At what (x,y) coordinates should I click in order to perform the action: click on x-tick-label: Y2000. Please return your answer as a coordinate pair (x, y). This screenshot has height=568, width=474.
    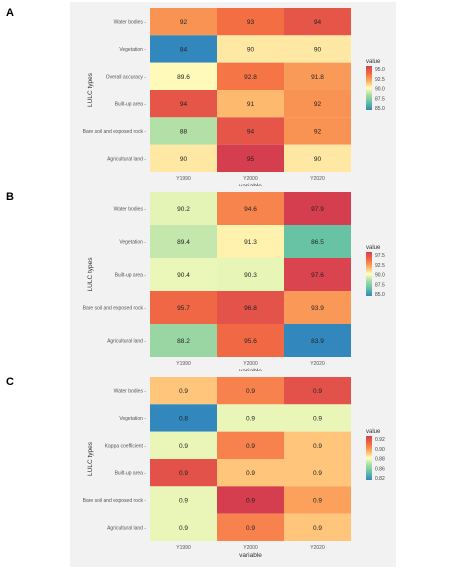
    Looking at the image, I should click on (250, 548).